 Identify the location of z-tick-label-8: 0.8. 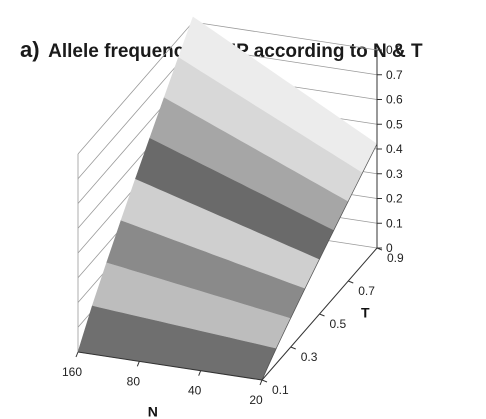
(394, 50).